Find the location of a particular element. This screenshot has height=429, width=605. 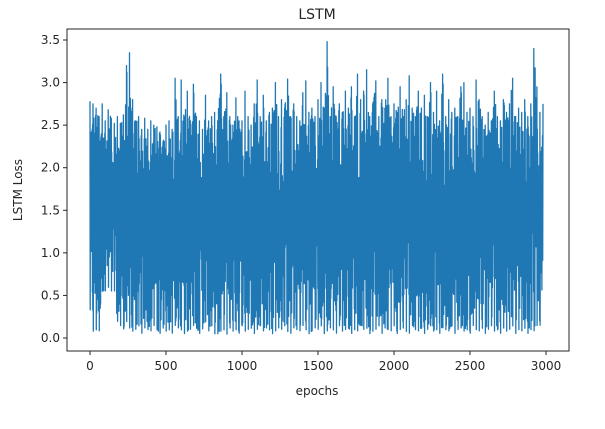

x-tick-label: 2000 is located at coordinates (394, 366).